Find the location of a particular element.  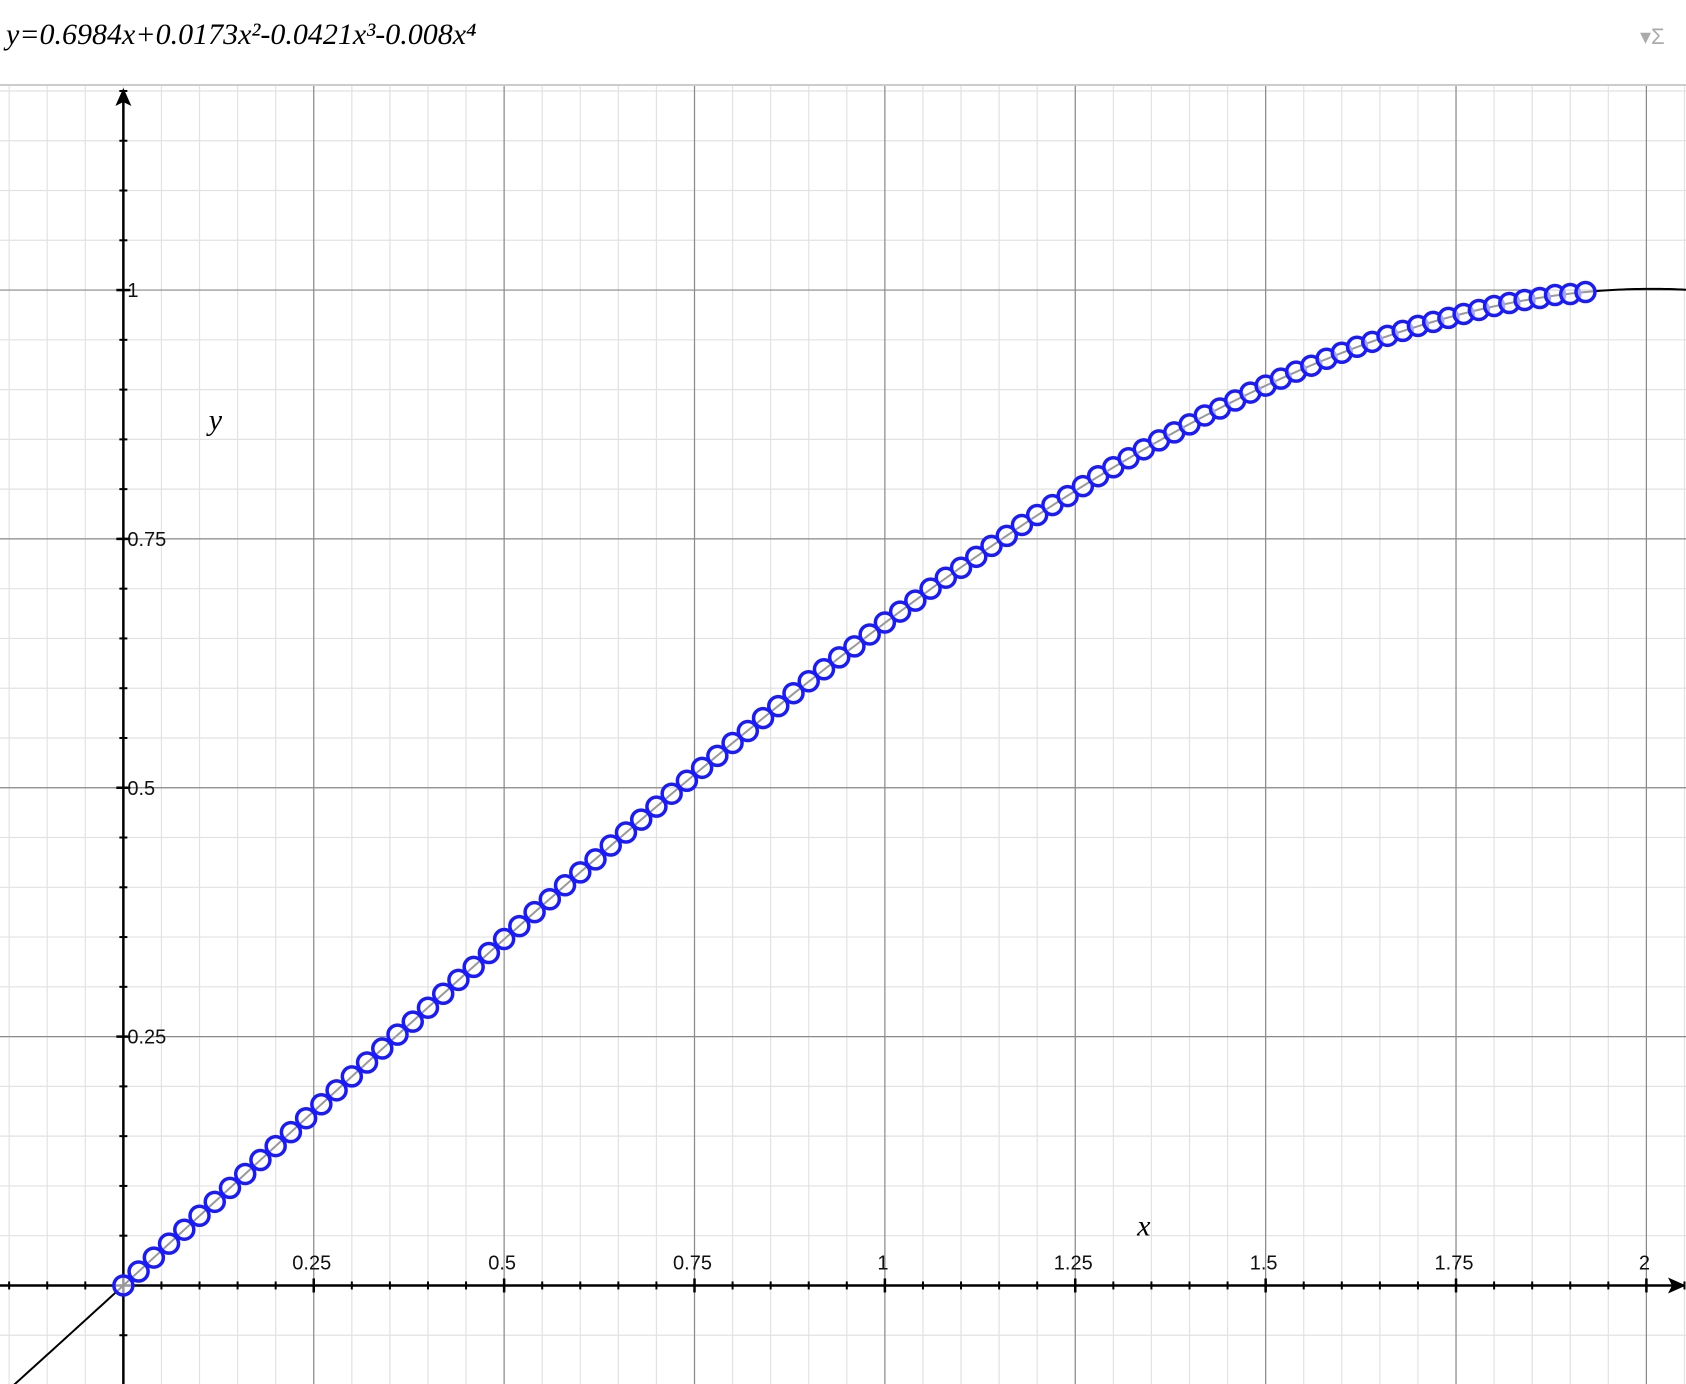

y-tick-label: 1 is located at coordinates (132, 291).